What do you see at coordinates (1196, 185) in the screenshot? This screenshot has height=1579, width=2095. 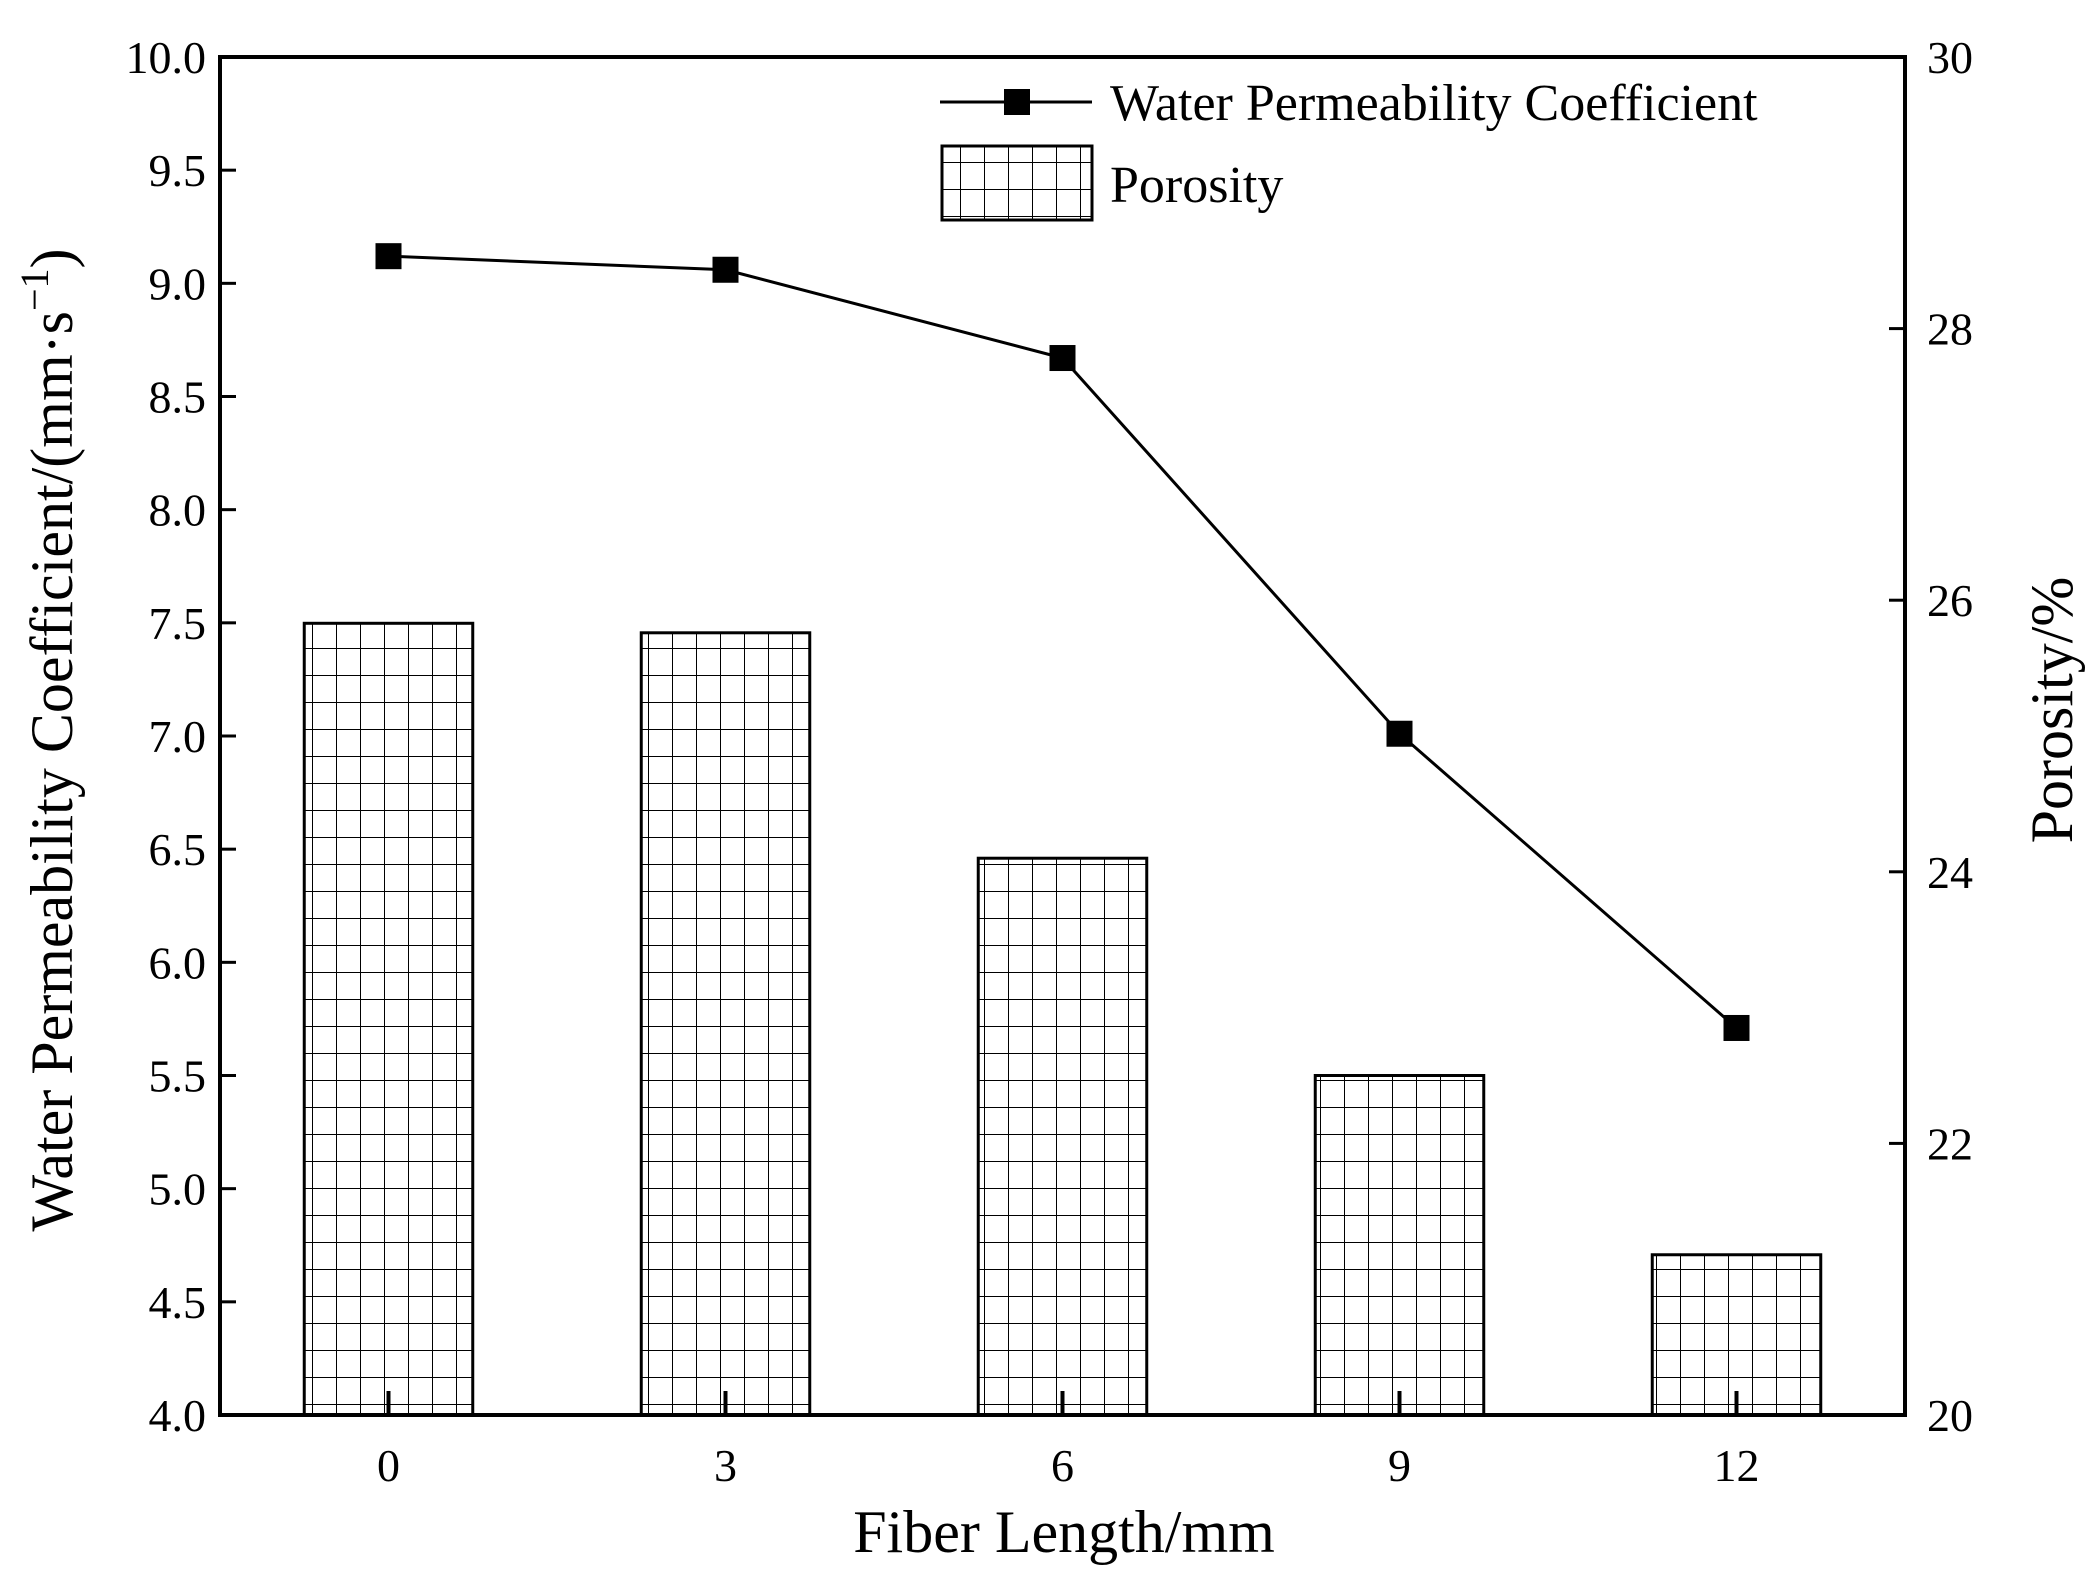 I see `legend-label-porosity: Porosity` at bounding box center [1196, 185].